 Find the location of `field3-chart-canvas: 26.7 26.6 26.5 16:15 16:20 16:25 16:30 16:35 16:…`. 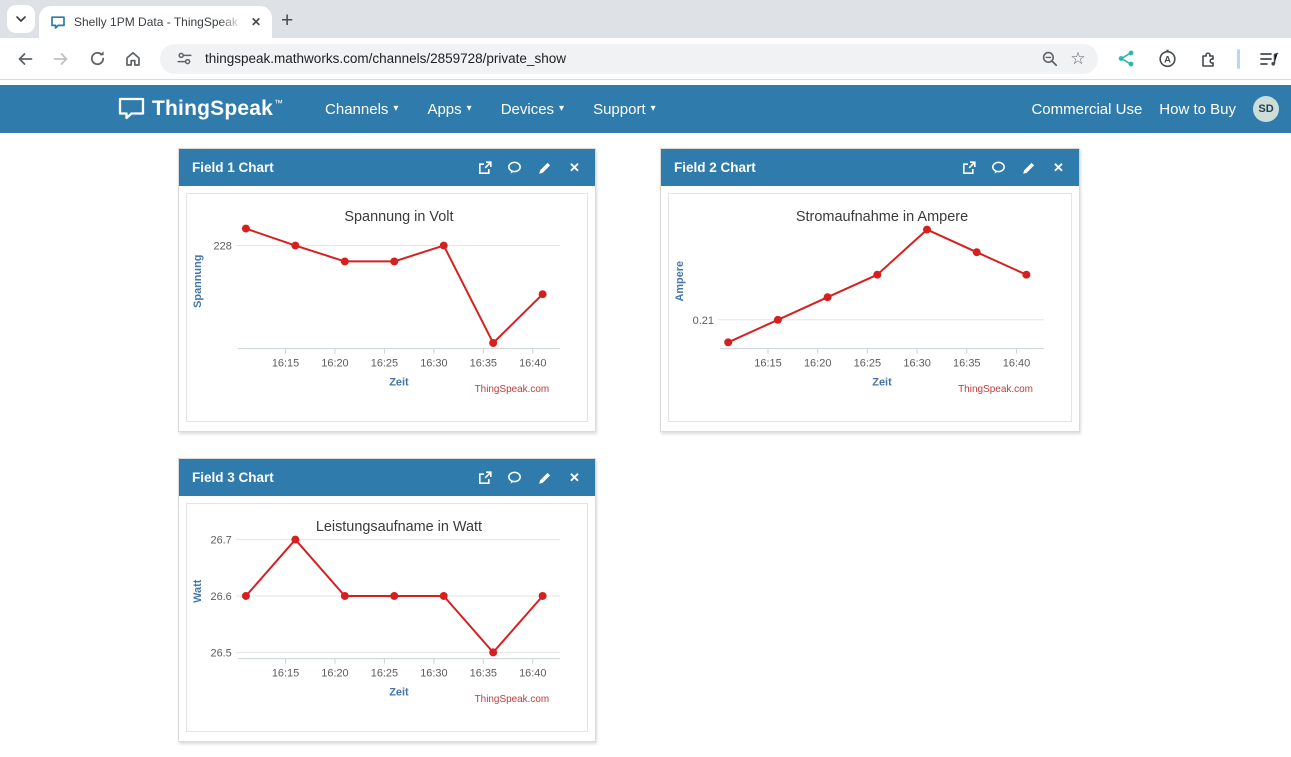

field3-chart-canvas: 26.7 26.6 26.5 16:15 16:20 16:25 16:30 16:35 16:… is located at coordinates (387, 617).